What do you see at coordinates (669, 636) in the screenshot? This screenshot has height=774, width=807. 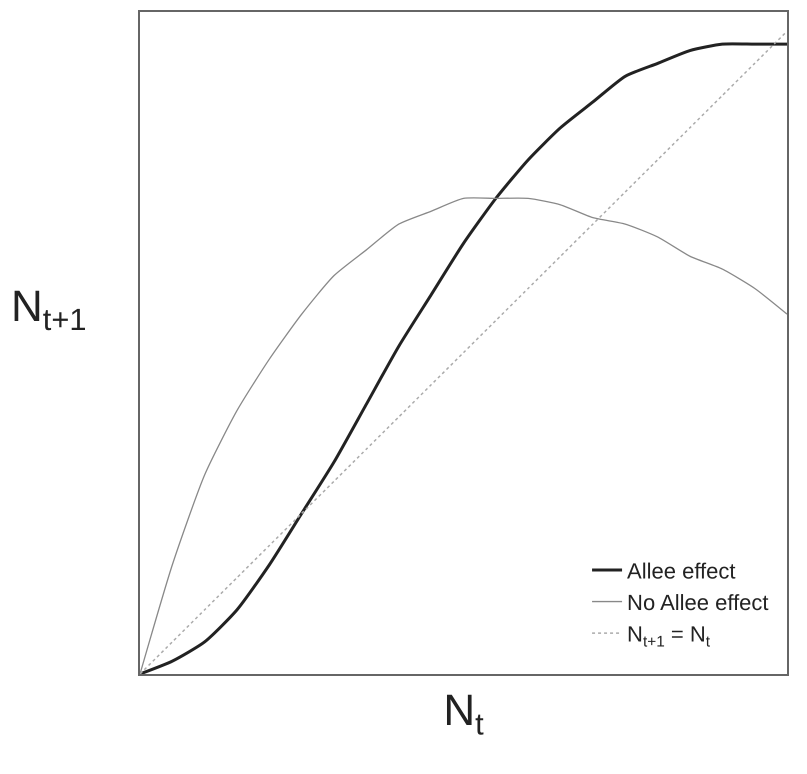 I see `legend-label: N$_{t+1}$ = N$_{t}$` at bounding box center [669, 636].